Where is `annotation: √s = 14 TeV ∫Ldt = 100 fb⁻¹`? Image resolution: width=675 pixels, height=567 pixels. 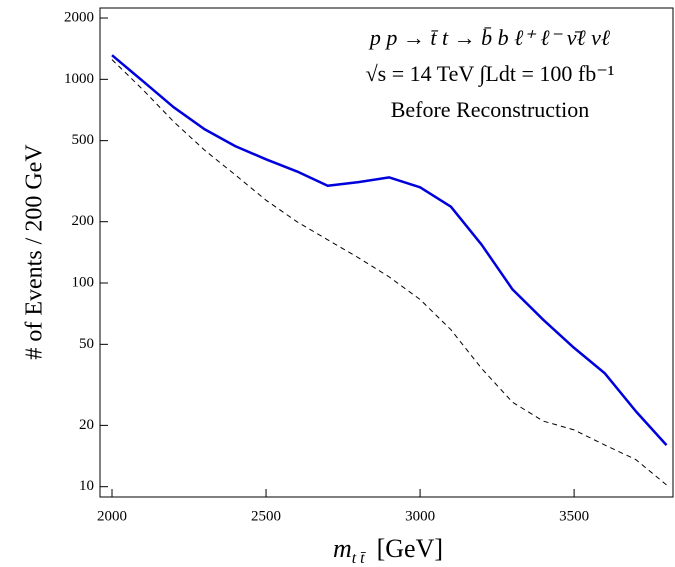 annotation: √s = 14 TeV ∫Ldt = 100 fb⁻¹ is located at coordinates (490, 74).